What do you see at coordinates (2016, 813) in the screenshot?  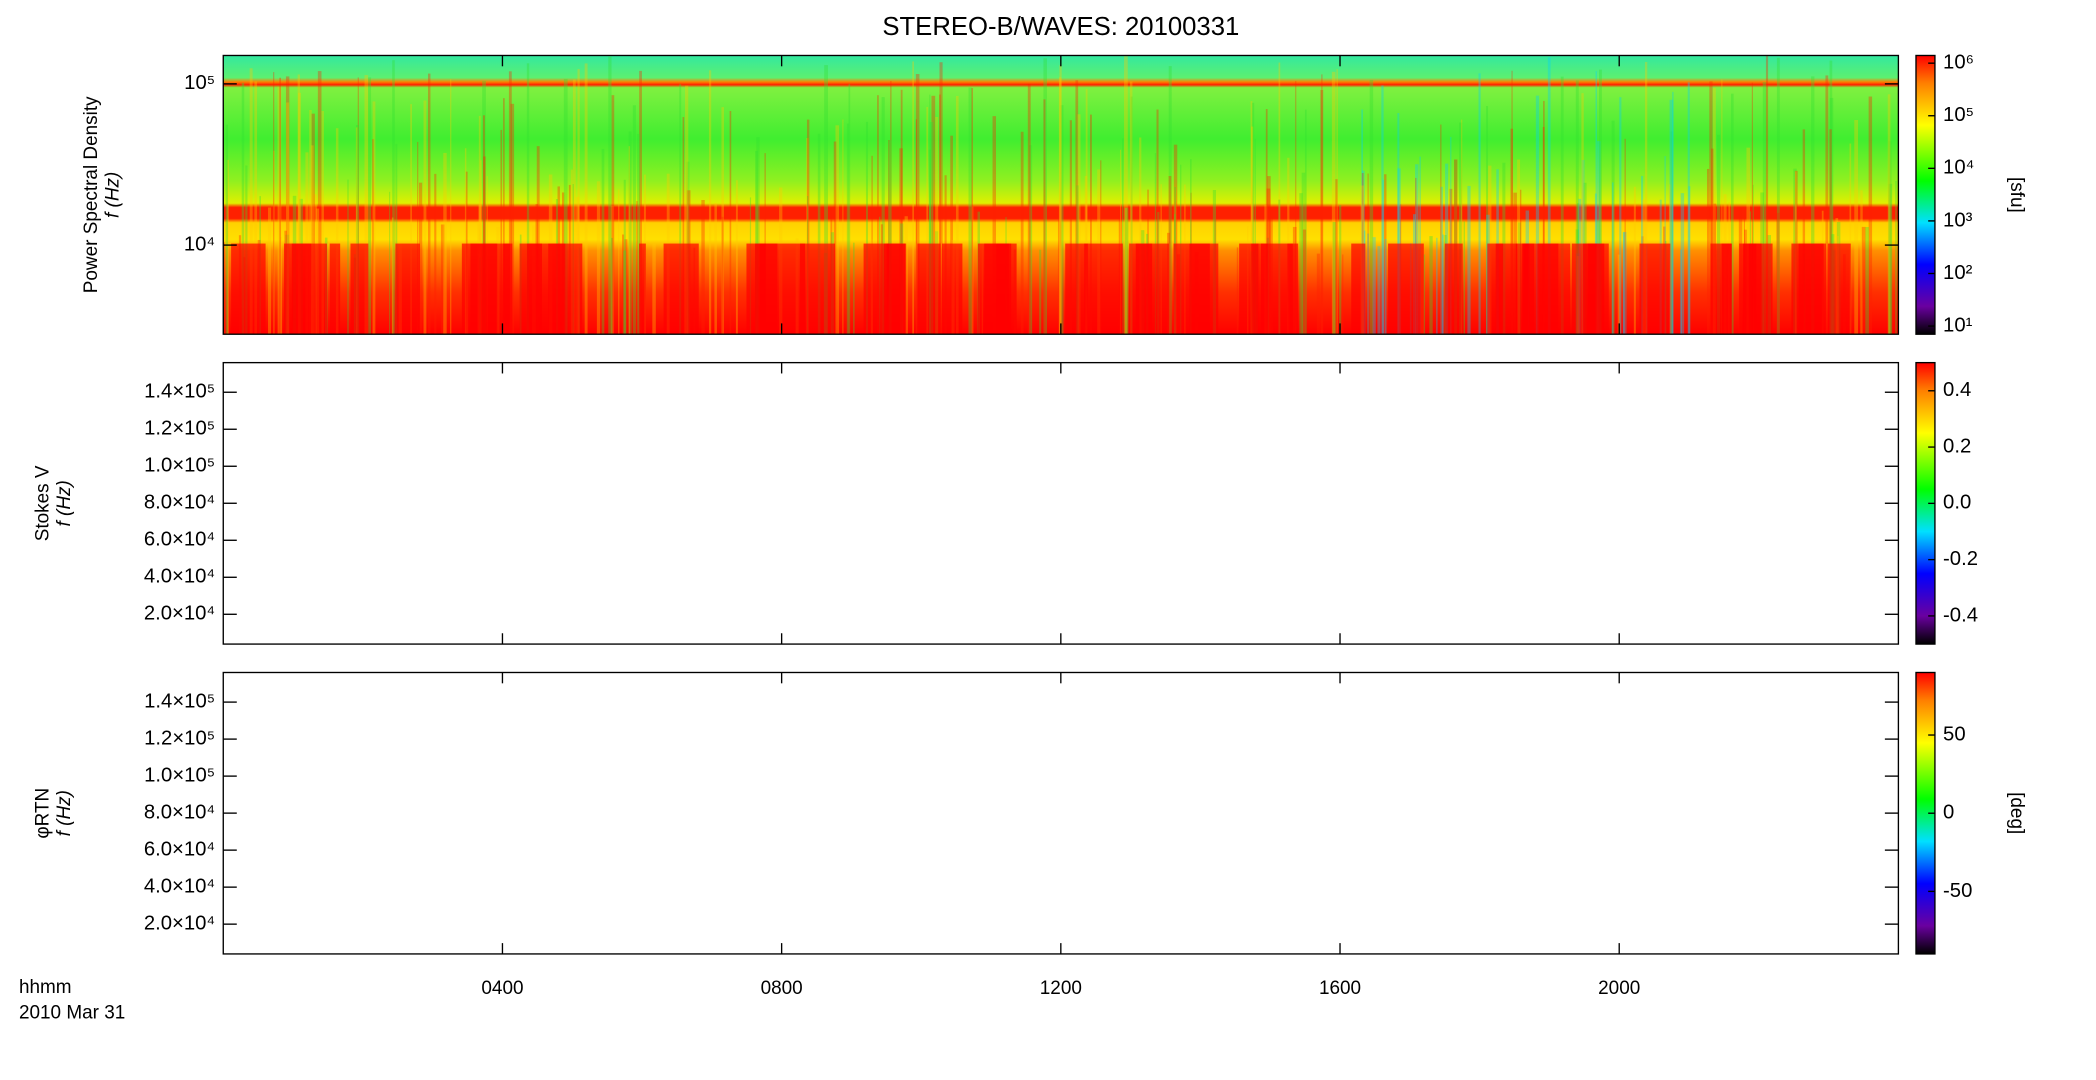 I see `colorbar-label: [deg]` at bounding box center [2016, 813].